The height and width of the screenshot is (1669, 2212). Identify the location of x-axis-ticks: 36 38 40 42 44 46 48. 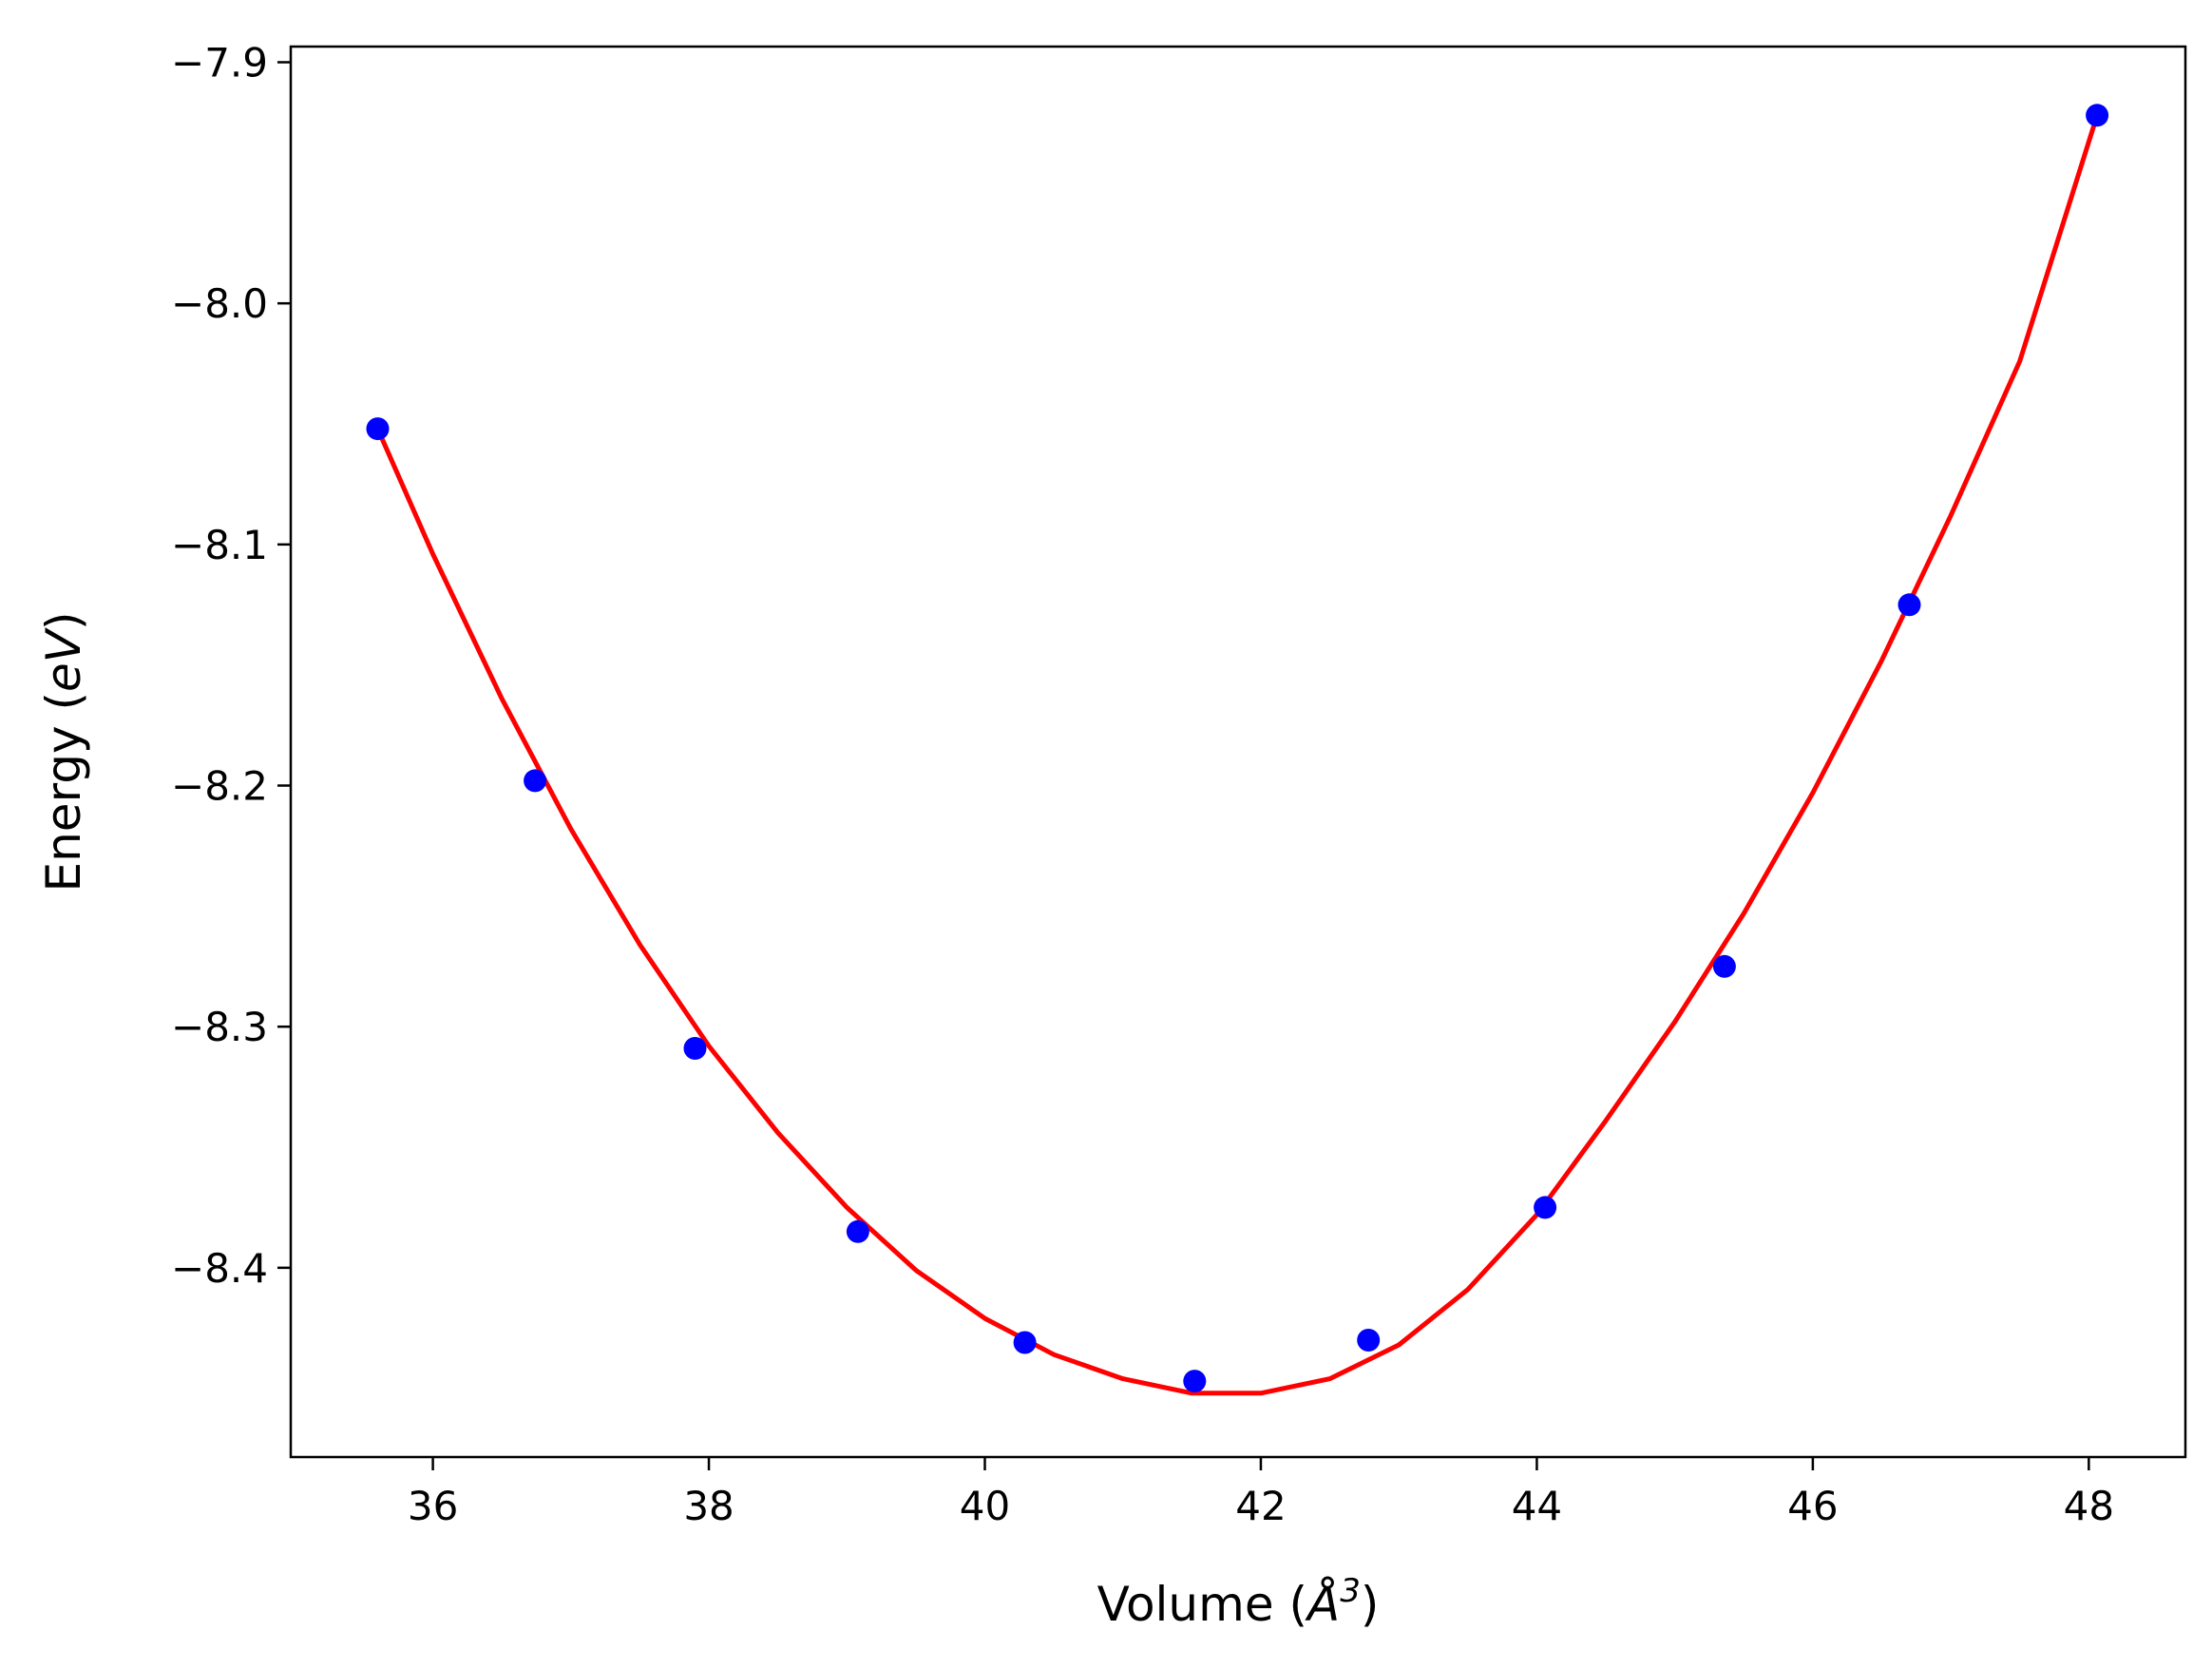
(1261, 1493).